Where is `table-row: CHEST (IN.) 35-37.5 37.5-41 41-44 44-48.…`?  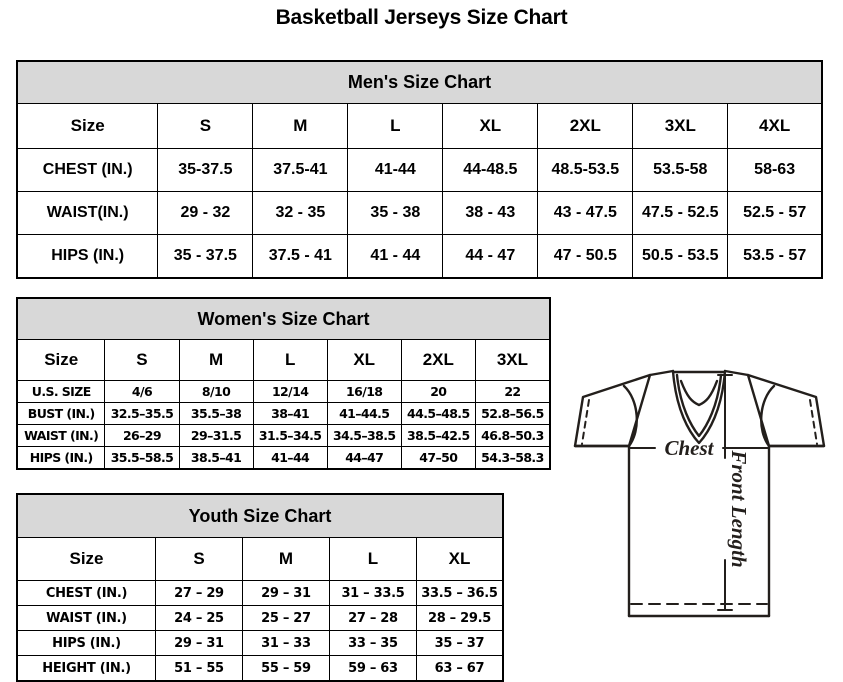 table-row: CHEST (IN.) 35-37.5 37.5-41 41-44 44-48.… is located at coordinates (419, 170).